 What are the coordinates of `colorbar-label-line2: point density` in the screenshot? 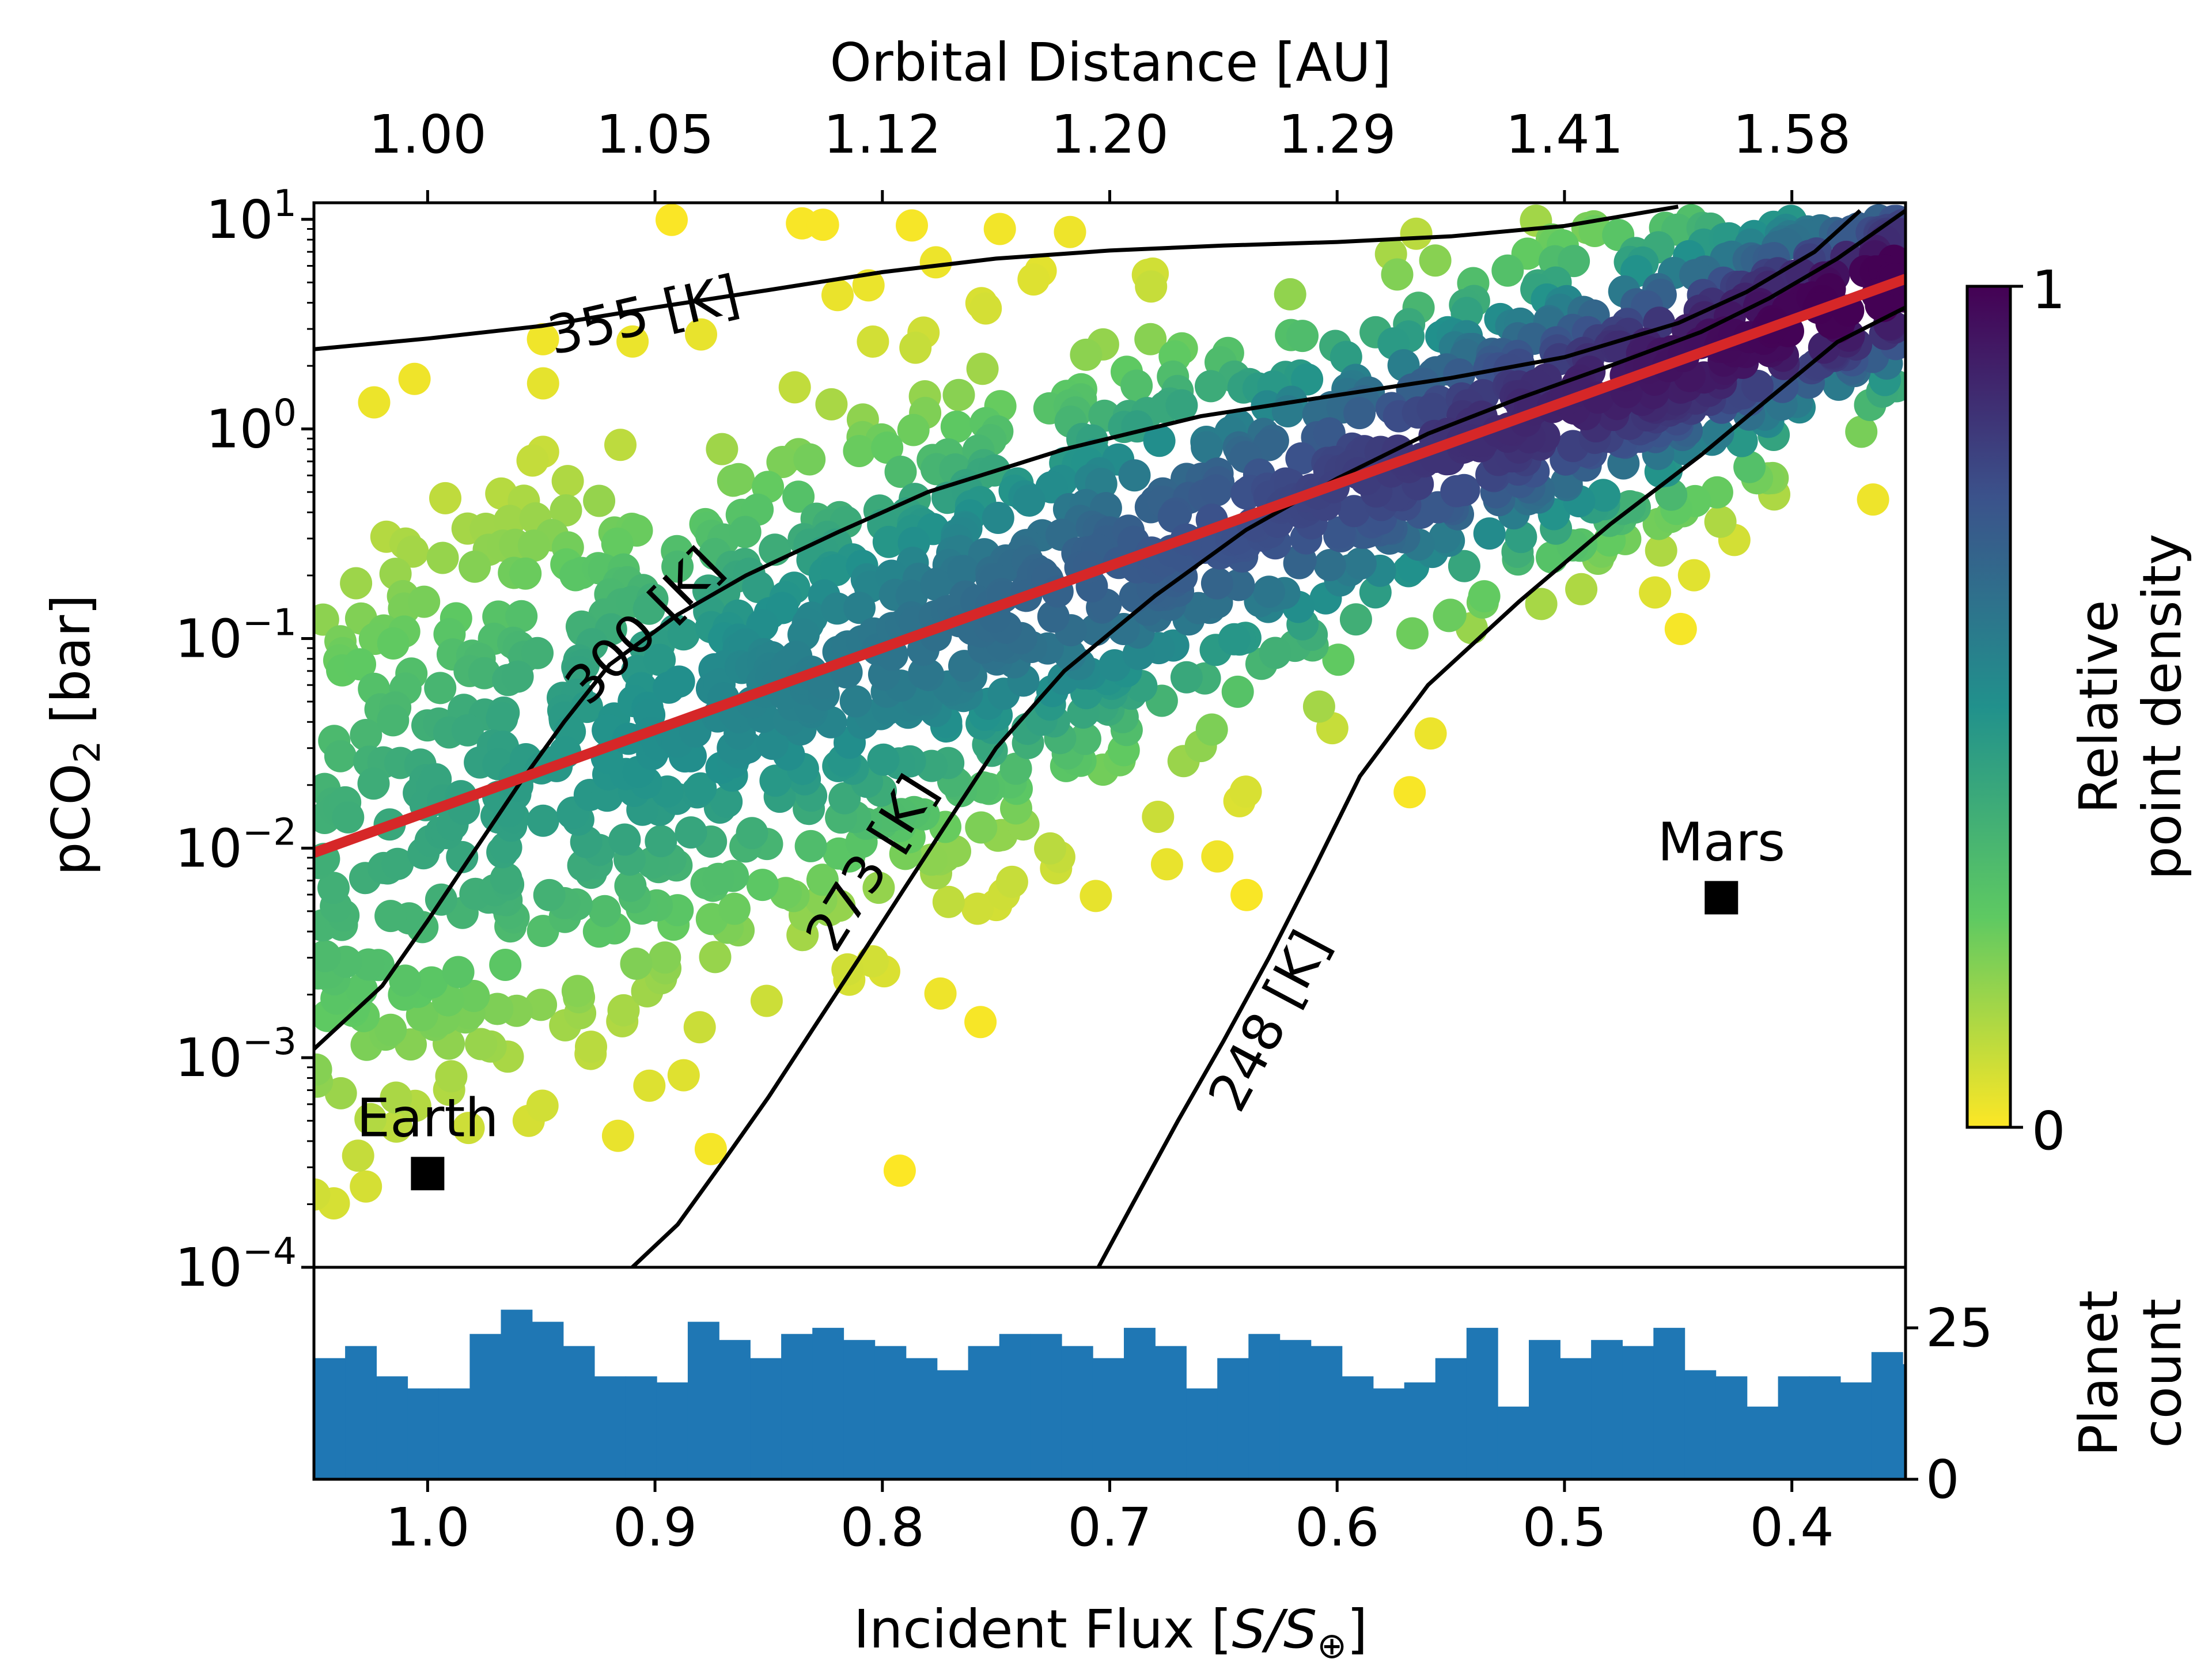 It's located at (2162, 706).